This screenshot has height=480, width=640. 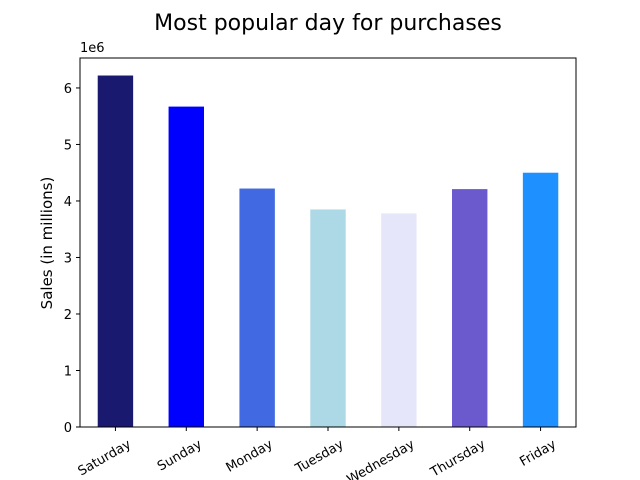 I want to click on y-tick-label: 4, so click(x=68, y=202).